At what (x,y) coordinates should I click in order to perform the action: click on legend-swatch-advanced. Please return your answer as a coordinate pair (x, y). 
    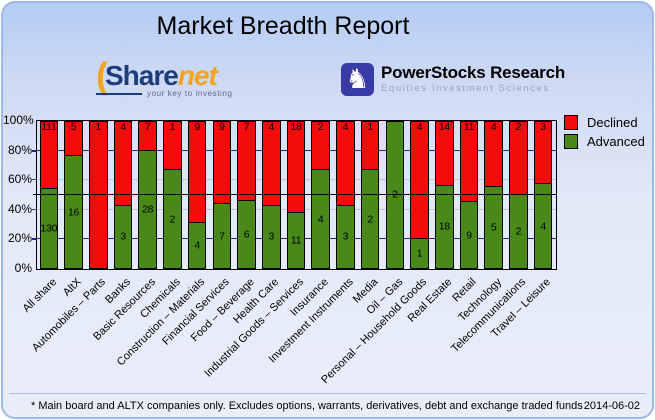
    Looking at the image, I should click on (571, 141).